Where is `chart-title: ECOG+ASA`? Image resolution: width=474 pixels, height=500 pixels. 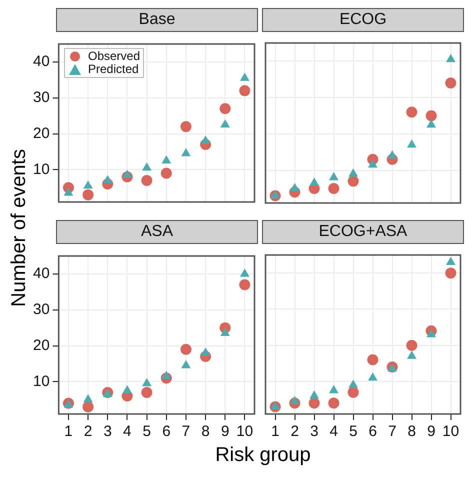
chart-title: ECOG+ASA is located at coordinates (363, 232).